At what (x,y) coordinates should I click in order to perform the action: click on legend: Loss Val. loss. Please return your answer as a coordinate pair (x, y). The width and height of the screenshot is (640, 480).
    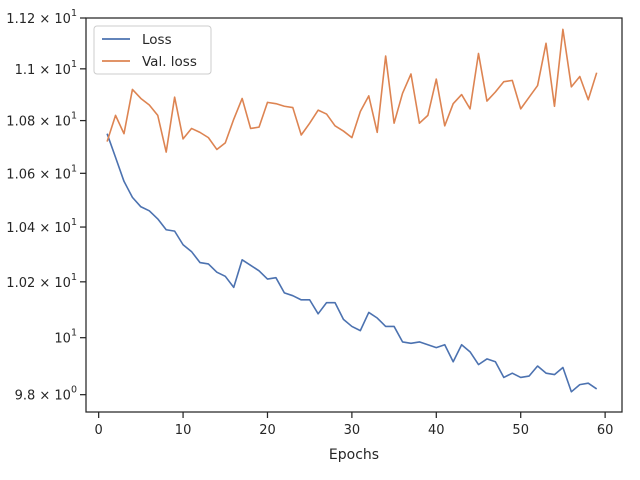
    Looking at the image, I should click on (152, 50).